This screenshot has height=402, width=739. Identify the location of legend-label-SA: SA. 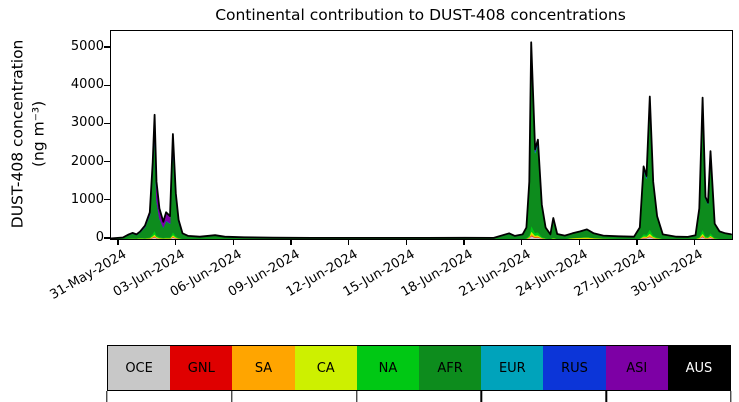
(263, 368).